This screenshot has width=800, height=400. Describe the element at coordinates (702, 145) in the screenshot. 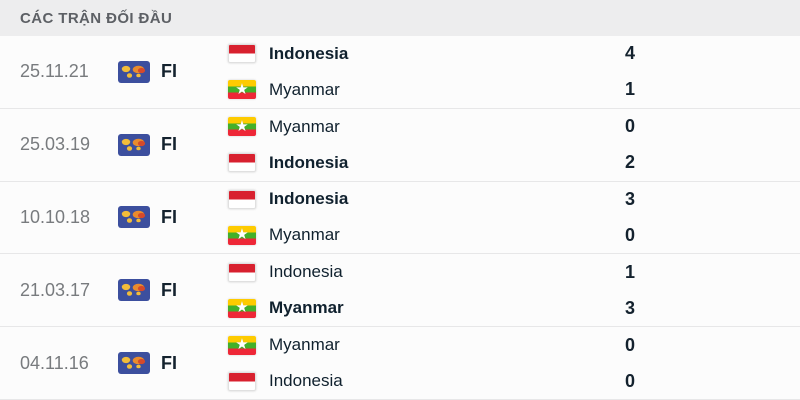

I see `scores-column: 0 2` at that location.